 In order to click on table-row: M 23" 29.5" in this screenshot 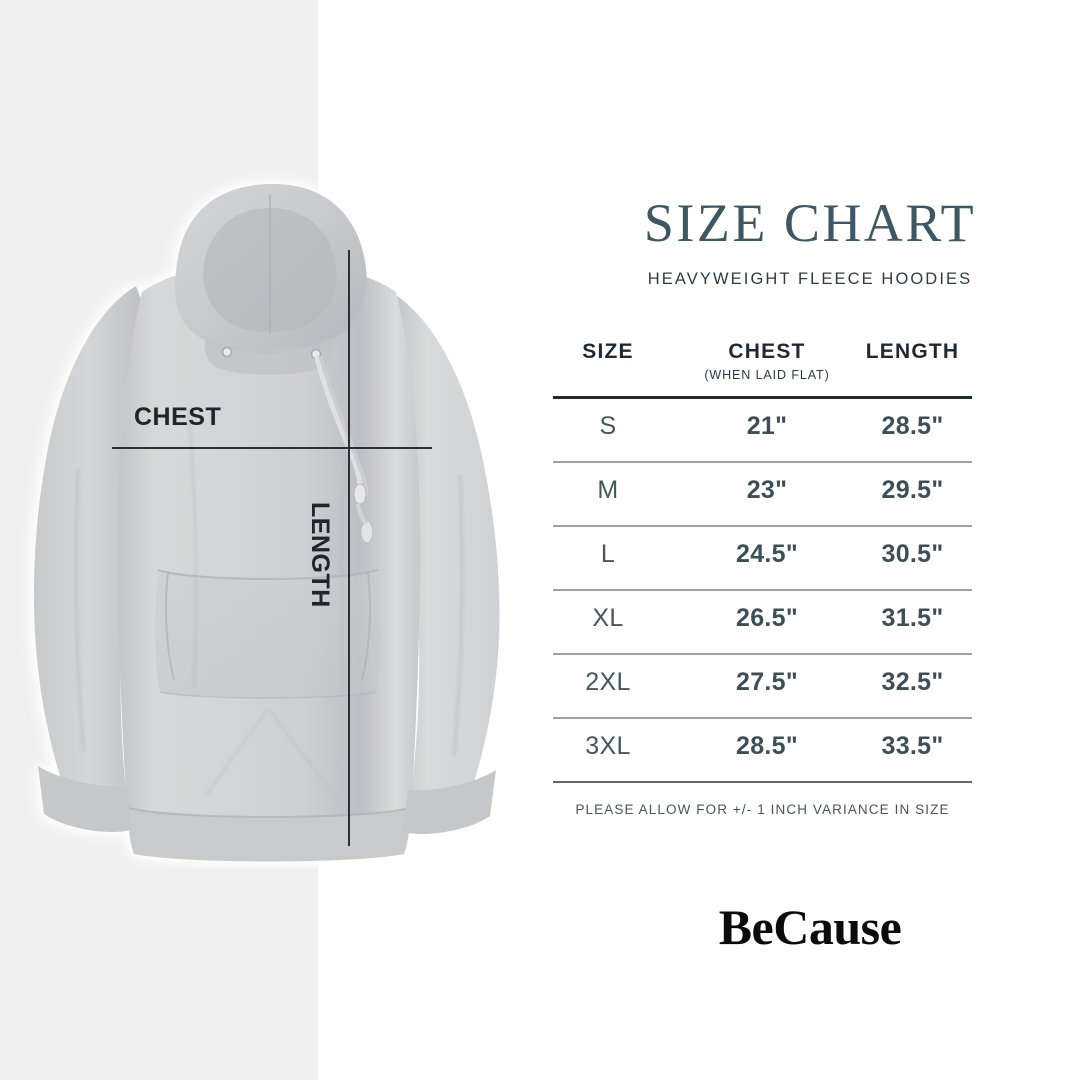, I will do `click(762, 495)`.